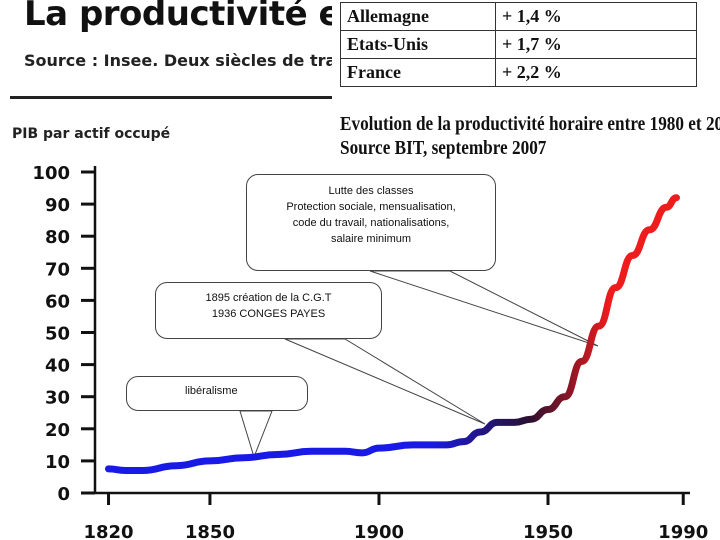  Describe the element at coordinates (108, 531) in the screenshot. I see `x-tick-label: 1820` at that location.